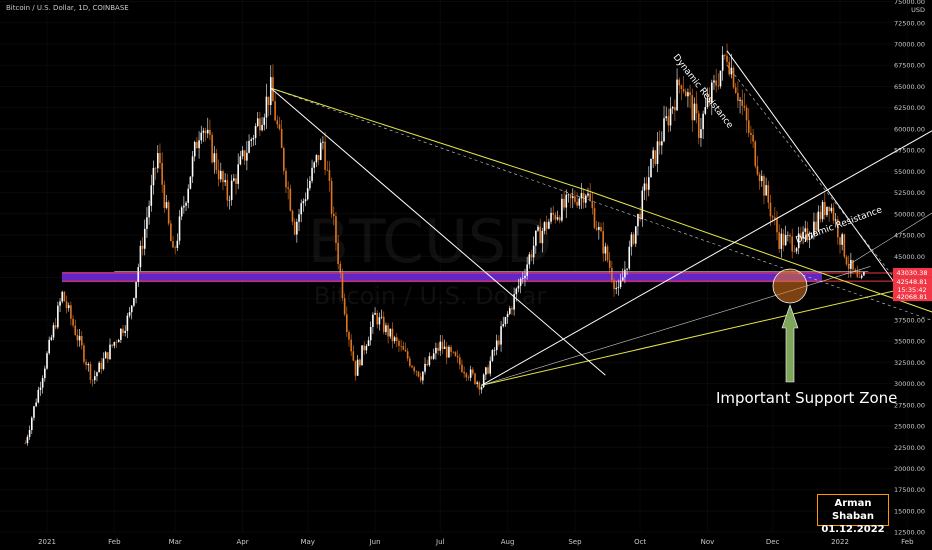 This screenshot has height=550, width=932. I want to click on y-tick-label: 30000.00, so click(909, 384).